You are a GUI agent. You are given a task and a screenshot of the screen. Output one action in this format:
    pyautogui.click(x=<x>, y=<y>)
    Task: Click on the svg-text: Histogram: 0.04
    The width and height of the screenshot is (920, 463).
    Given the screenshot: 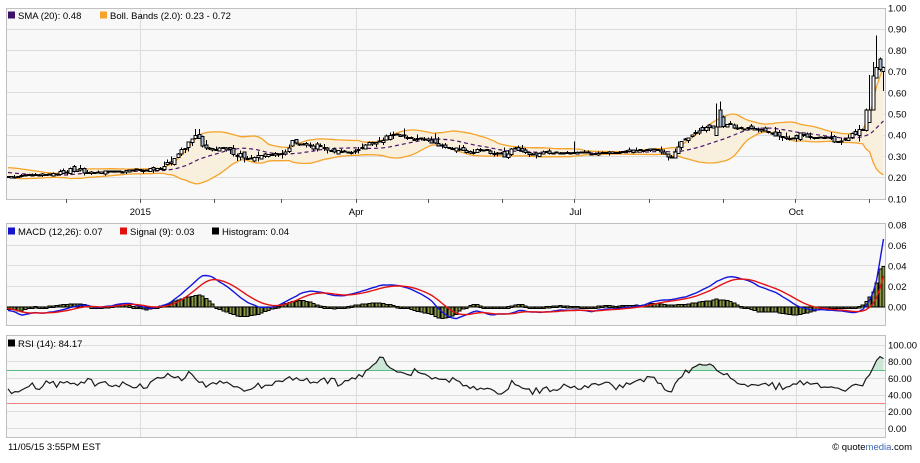 What is the action you would take?
    pyautogui.click(x=255, y=232)
    